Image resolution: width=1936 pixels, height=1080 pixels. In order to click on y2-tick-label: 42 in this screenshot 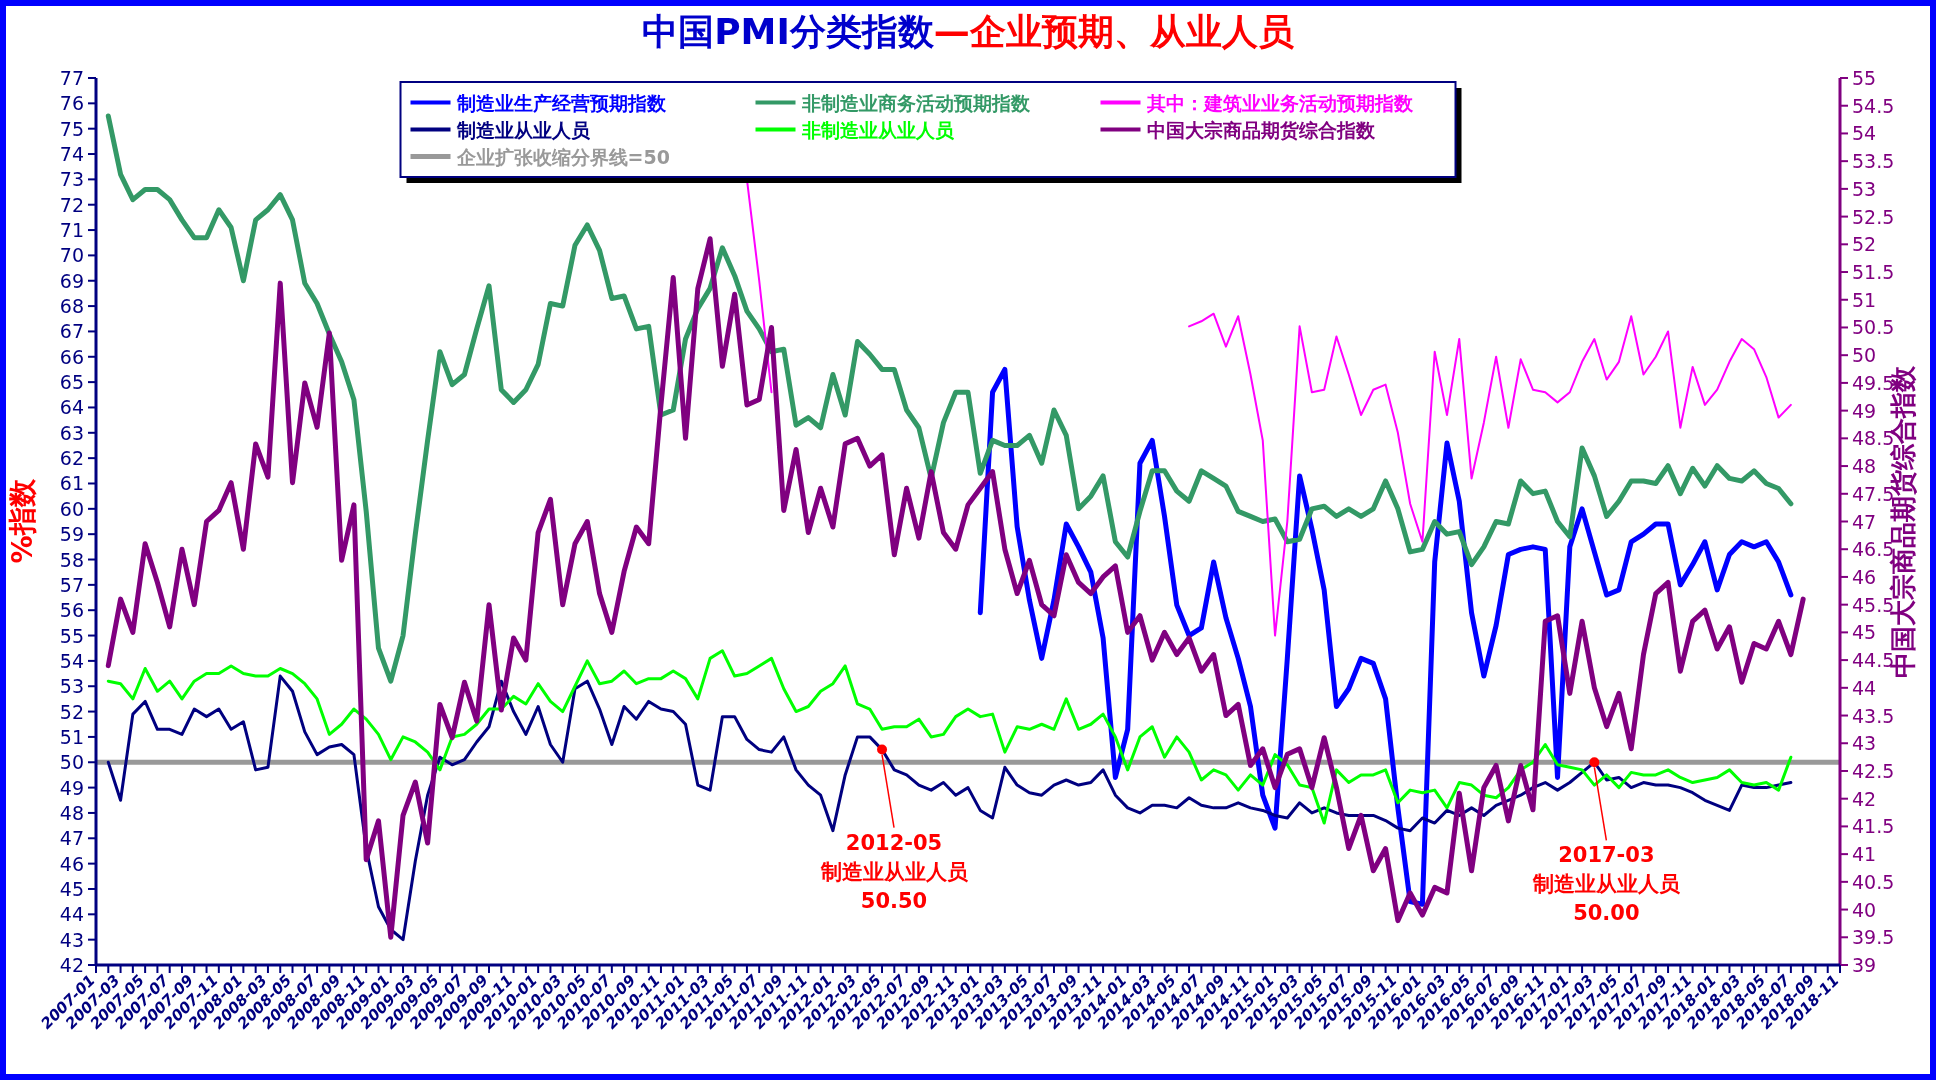, I will do `click(1864, 798)`.